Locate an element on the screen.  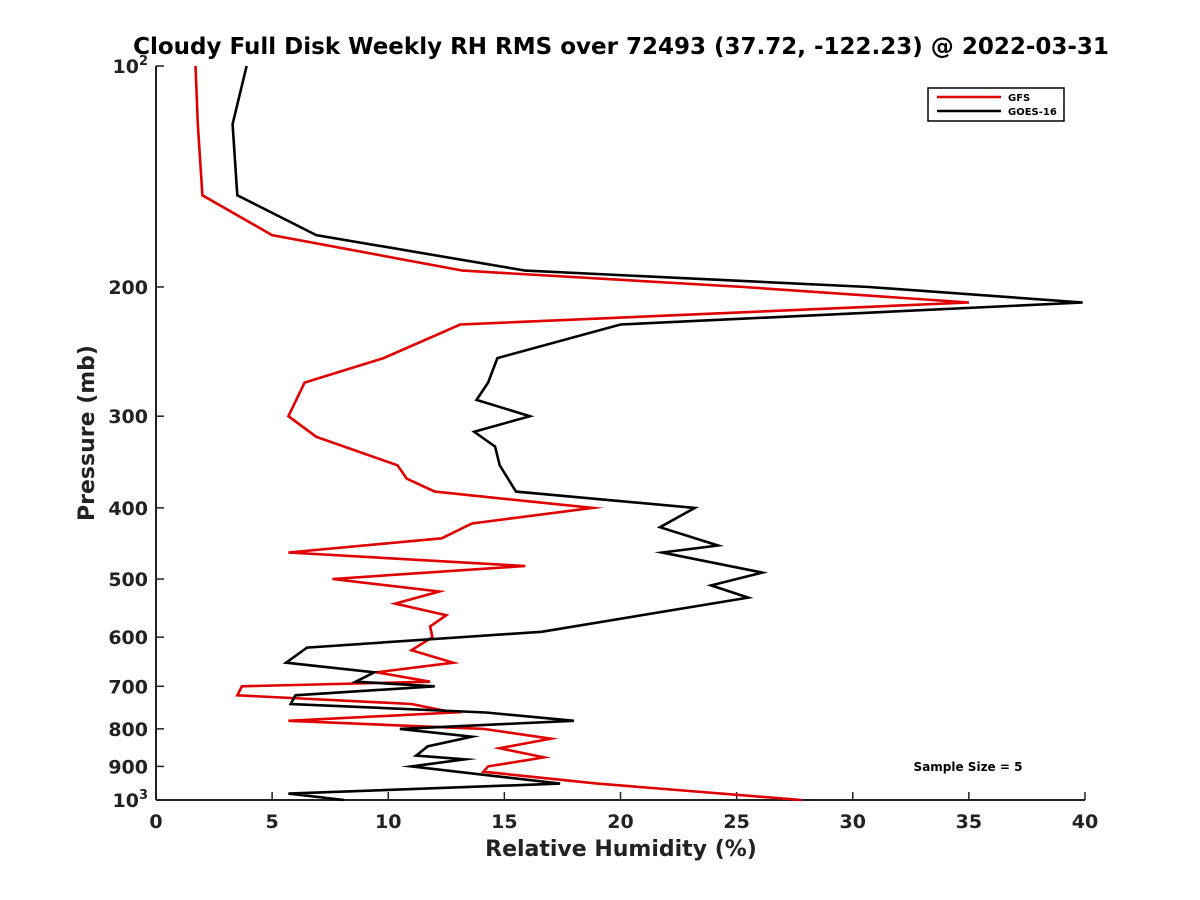
y-axis-label: Pressure (mb) is located at coordinates (87, 433).